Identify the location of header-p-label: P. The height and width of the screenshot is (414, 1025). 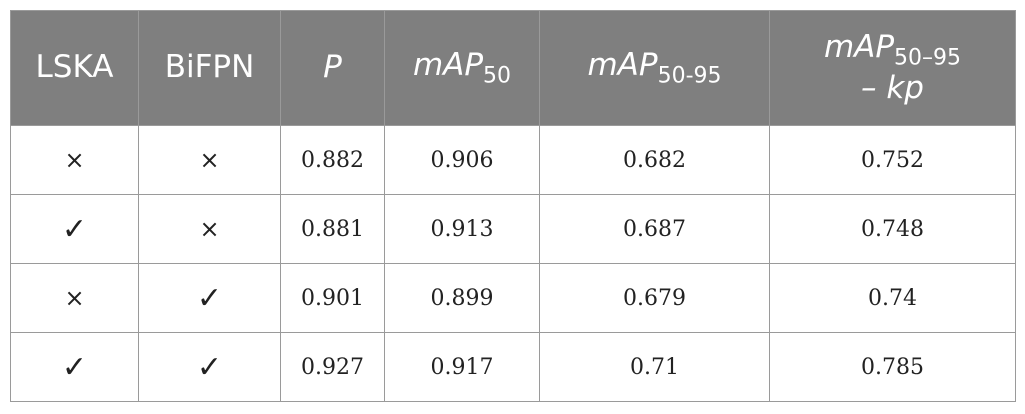
(332, 67).